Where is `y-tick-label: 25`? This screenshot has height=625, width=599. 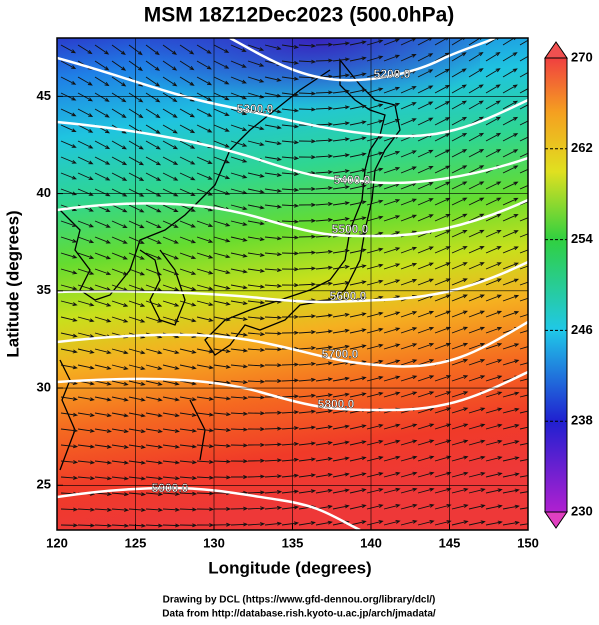
y-tick-label: 25 is located at coordinates (44, 484).